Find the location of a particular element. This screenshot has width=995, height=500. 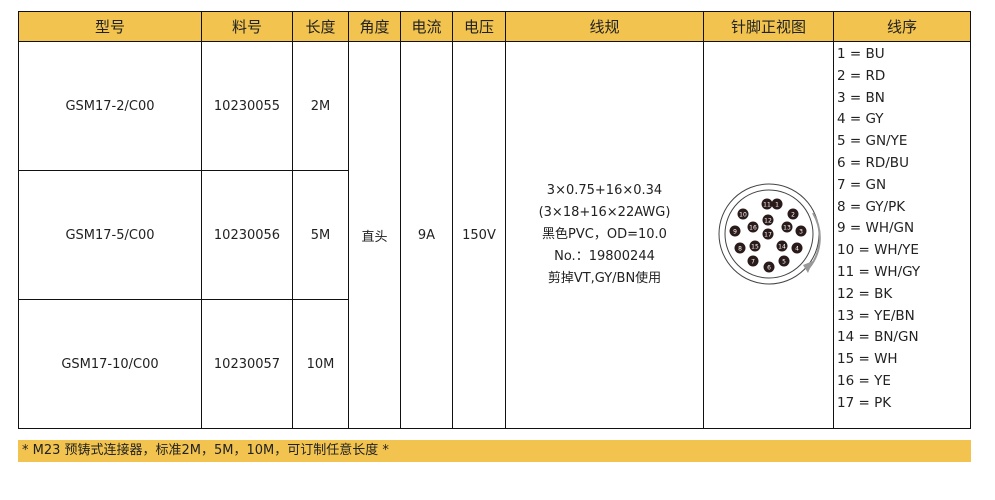

wire-item: 13 = YE/BN is located at coordinates (876, 315).